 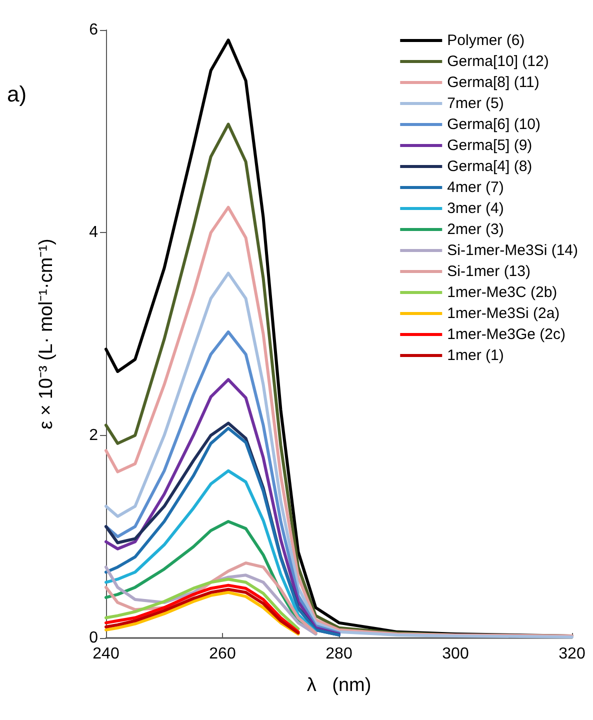 I want to click on y-axis-title: ε × 10⁻³ (L· mol⁻¹·cm⁻¹), so click(x=46, y=334).